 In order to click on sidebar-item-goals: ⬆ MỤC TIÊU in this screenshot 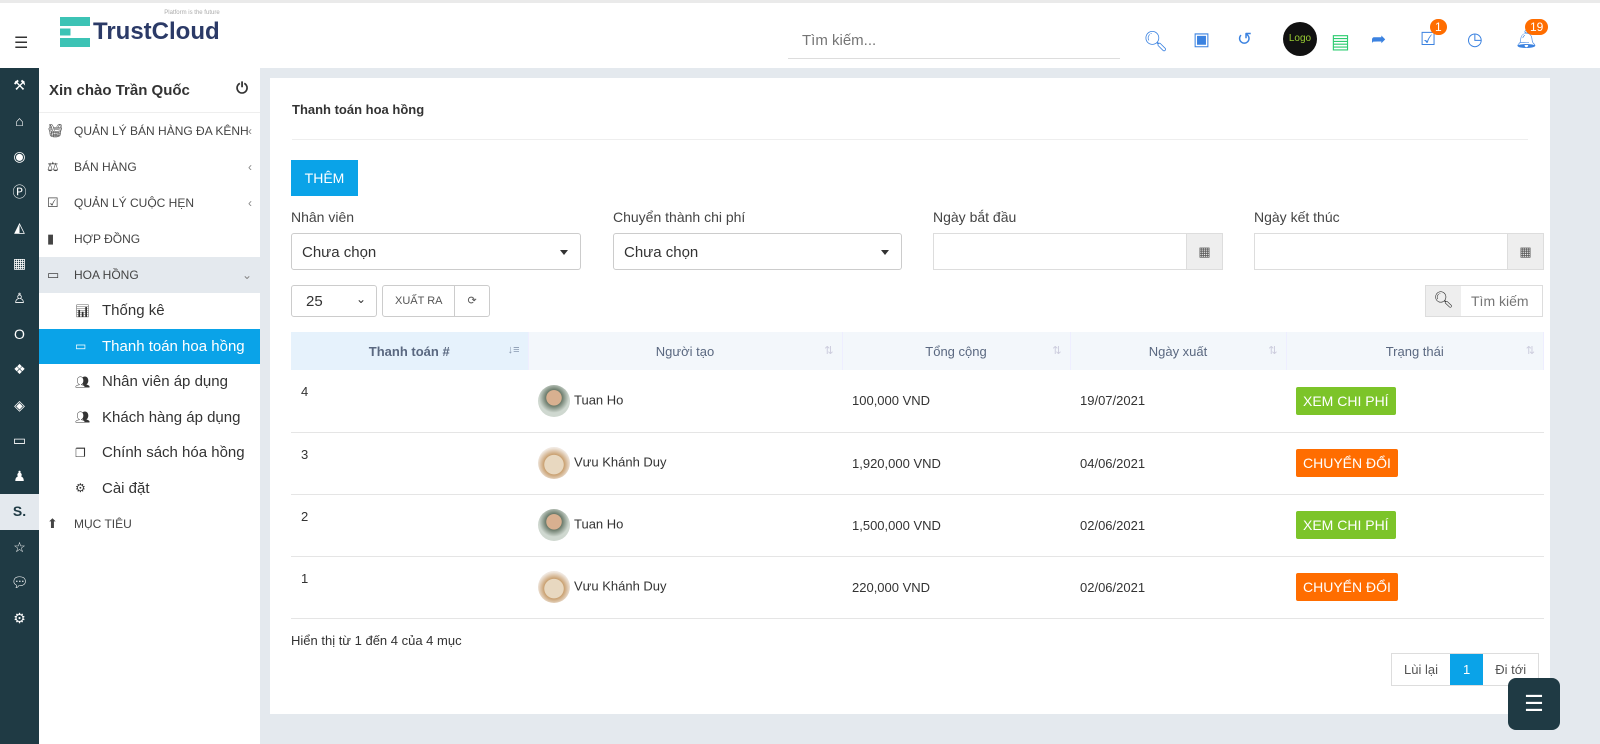, I will do `click(149, 524)`.